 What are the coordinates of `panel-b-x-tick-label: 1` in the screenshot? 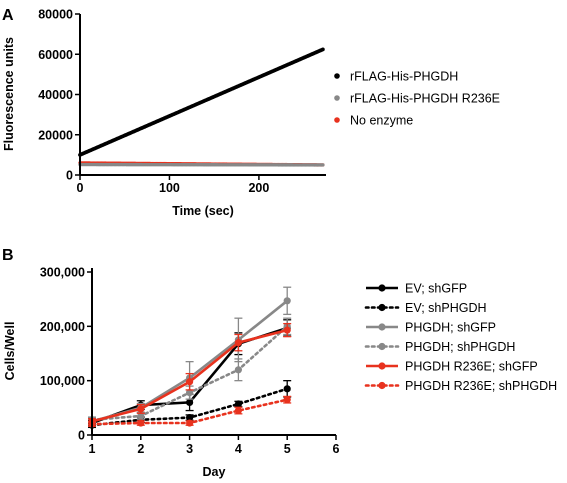 It's located at (92, 449).